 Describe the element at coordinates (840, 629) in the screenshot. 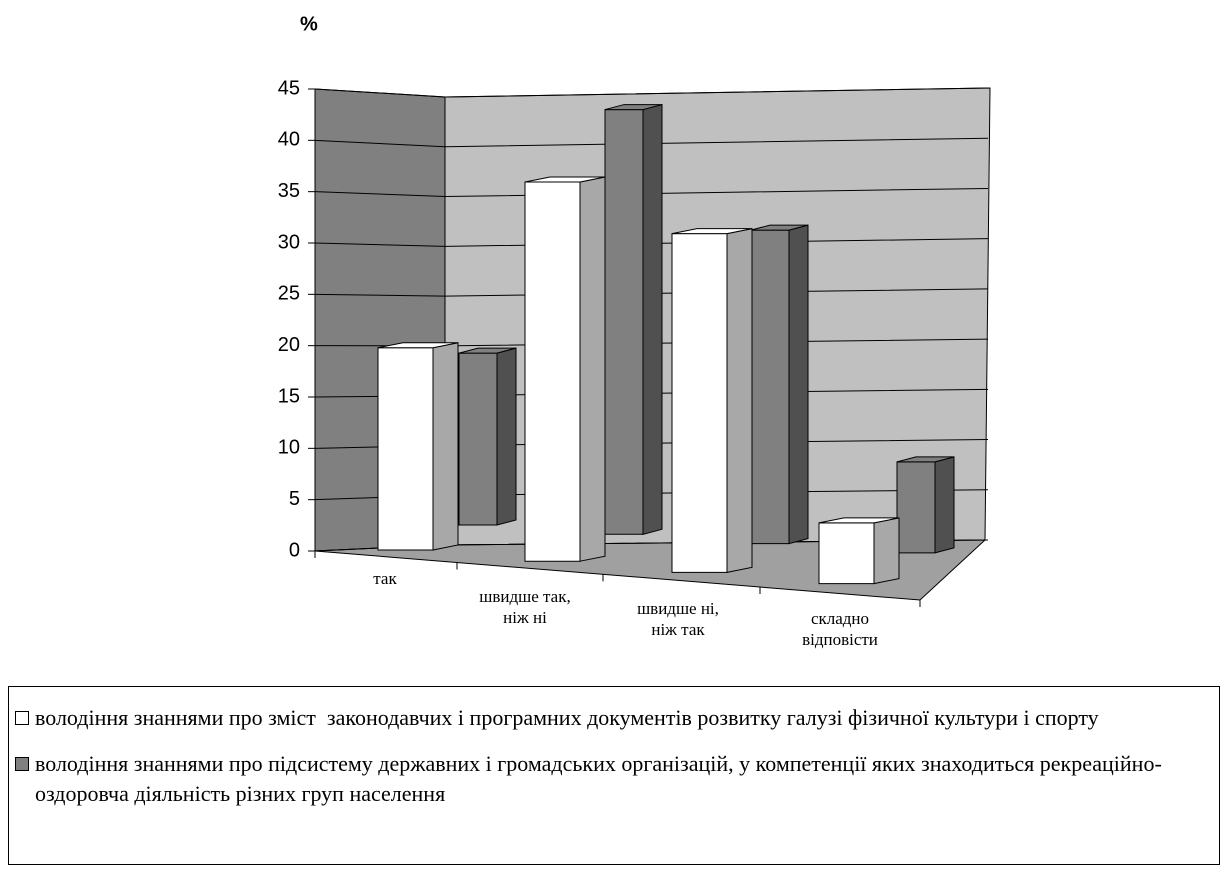

I see `x-tick-label: складно відповісти` at that location.